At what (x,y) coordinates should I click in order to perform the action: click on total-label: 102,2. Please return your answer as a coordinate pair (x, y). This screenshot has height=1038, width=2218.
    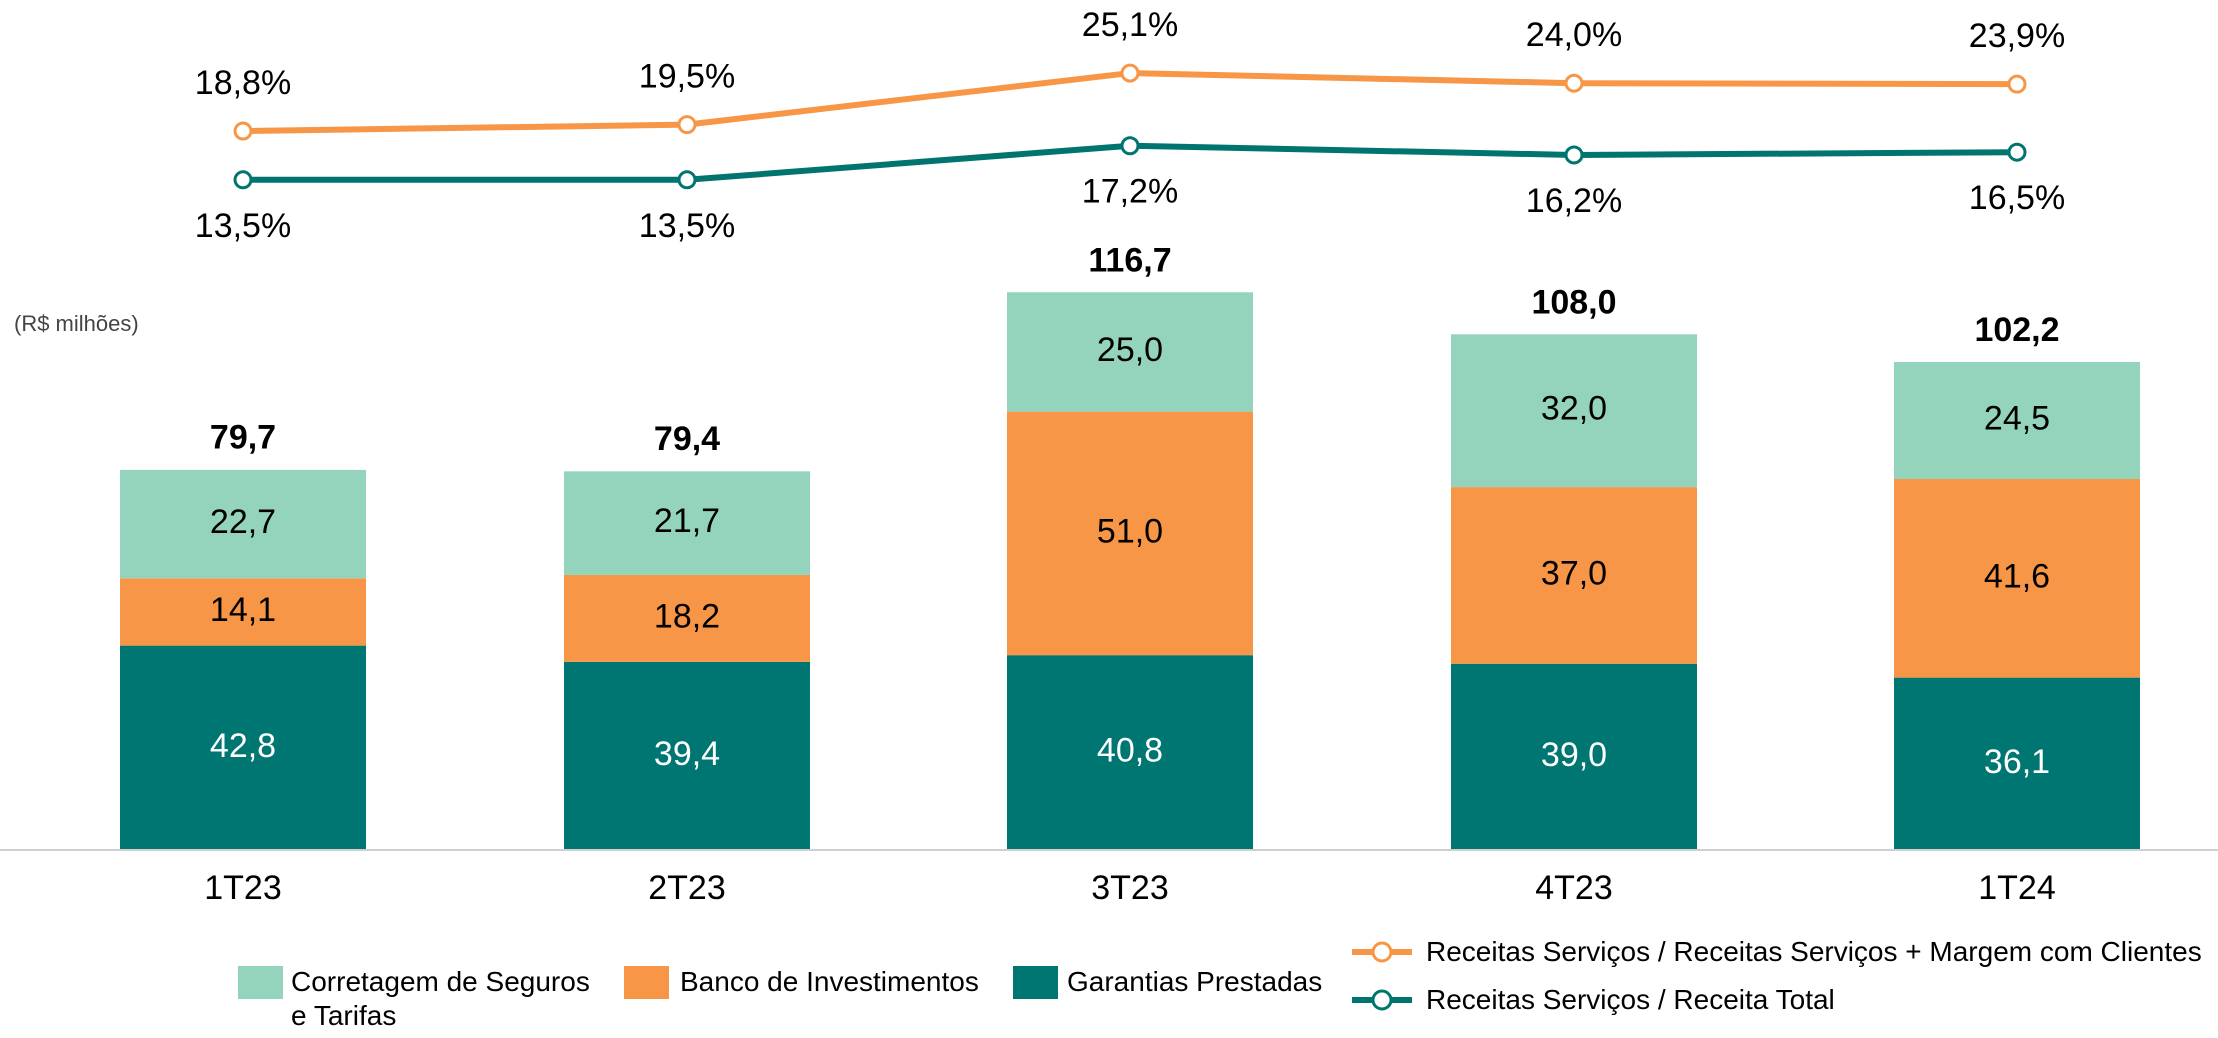
    Looking at the image, I should click on (2016, 330).